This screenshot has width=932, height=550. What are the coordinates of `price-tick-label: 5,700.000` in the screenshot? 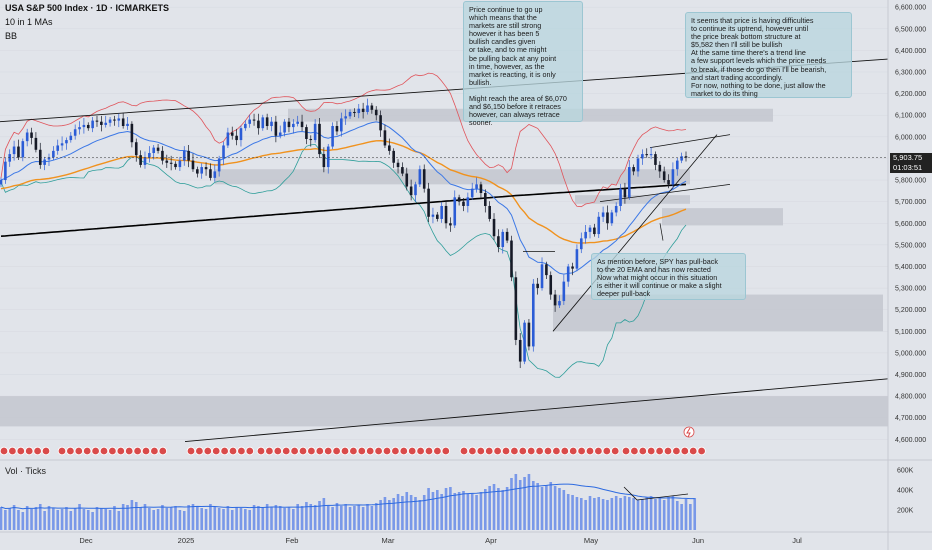 It's located at (910, 202).